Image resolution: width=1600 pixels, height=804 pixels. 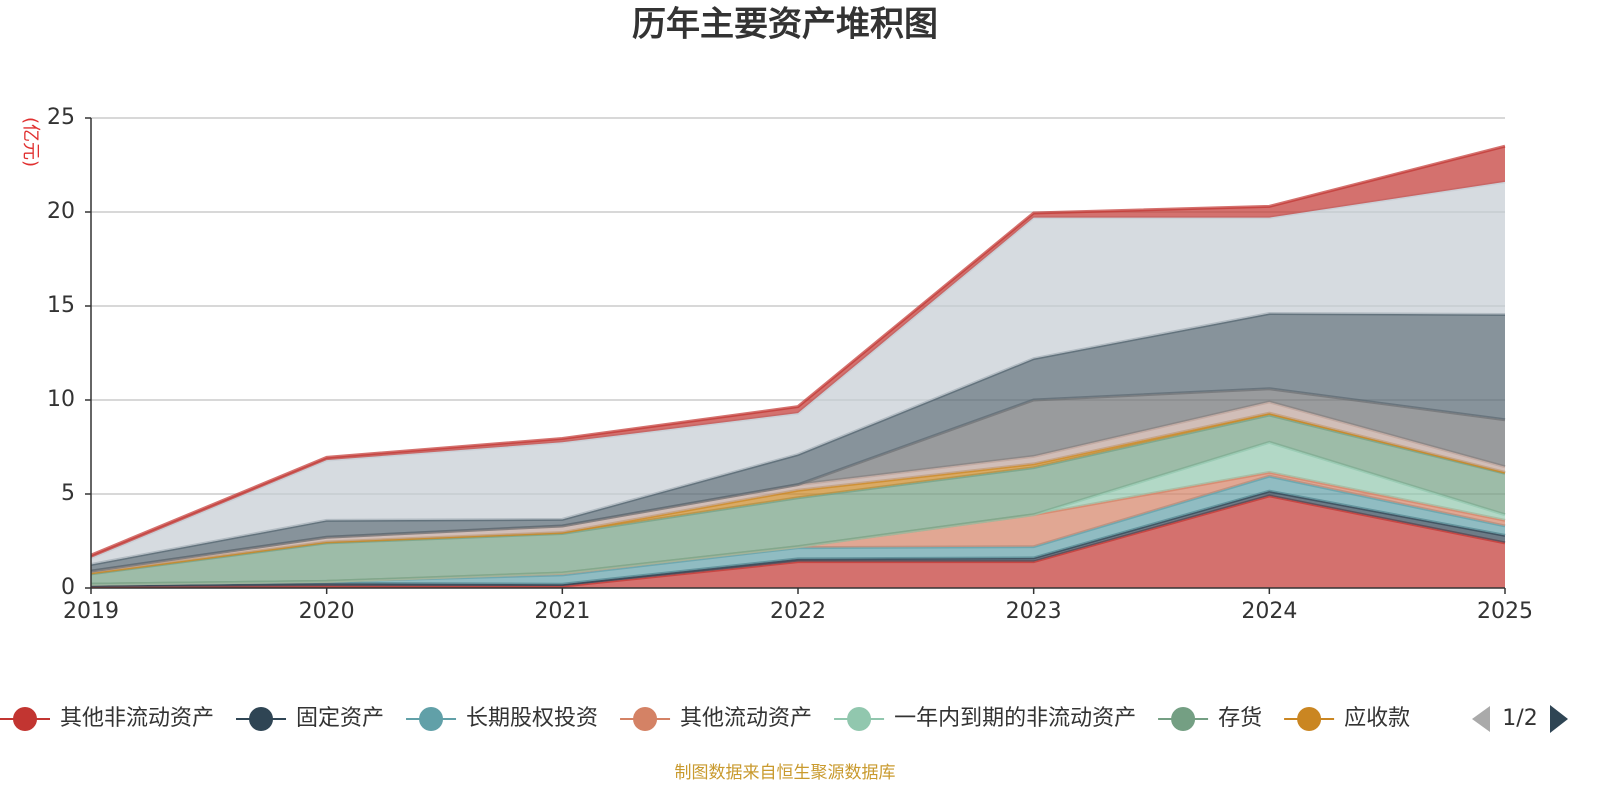 What do you see at coordinates (785, 773) in the screenshot?
I see `source-note: 制图数据来自恒生聚源数据库` at bounding box center [785, 773].